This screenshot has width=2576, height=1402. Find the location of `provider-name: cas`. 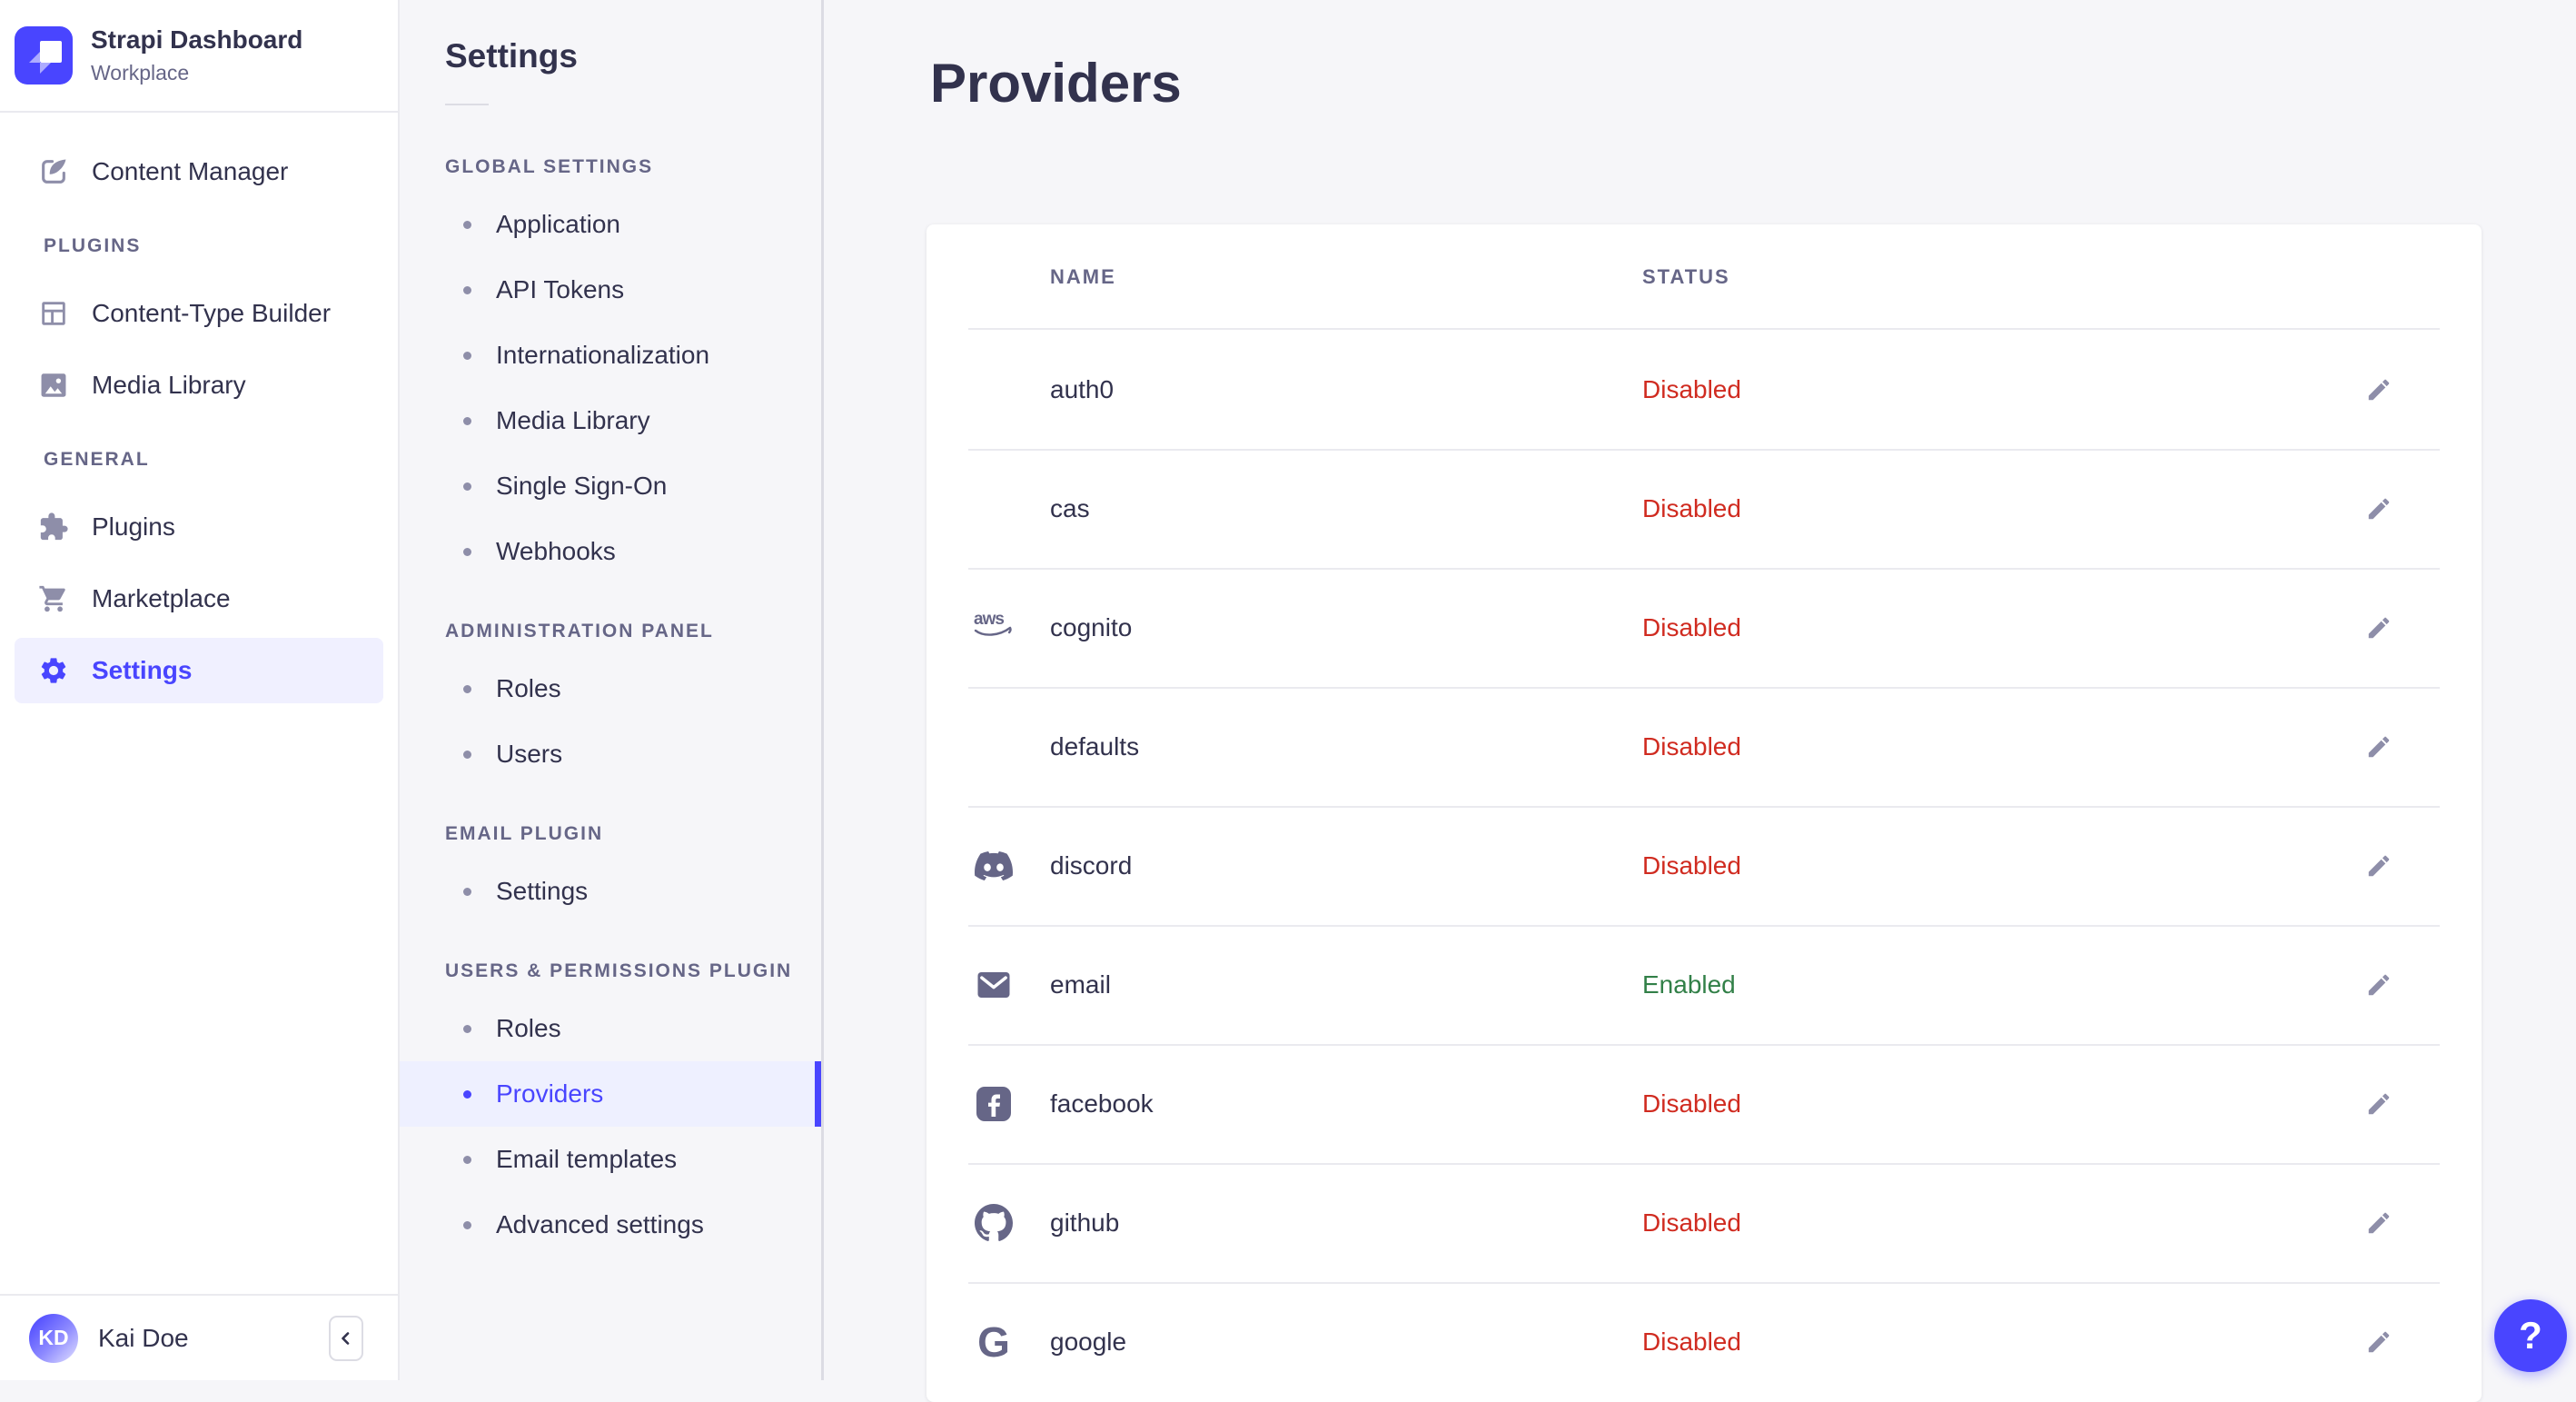

provider-name: cas is located at coordinates (1070, 507).